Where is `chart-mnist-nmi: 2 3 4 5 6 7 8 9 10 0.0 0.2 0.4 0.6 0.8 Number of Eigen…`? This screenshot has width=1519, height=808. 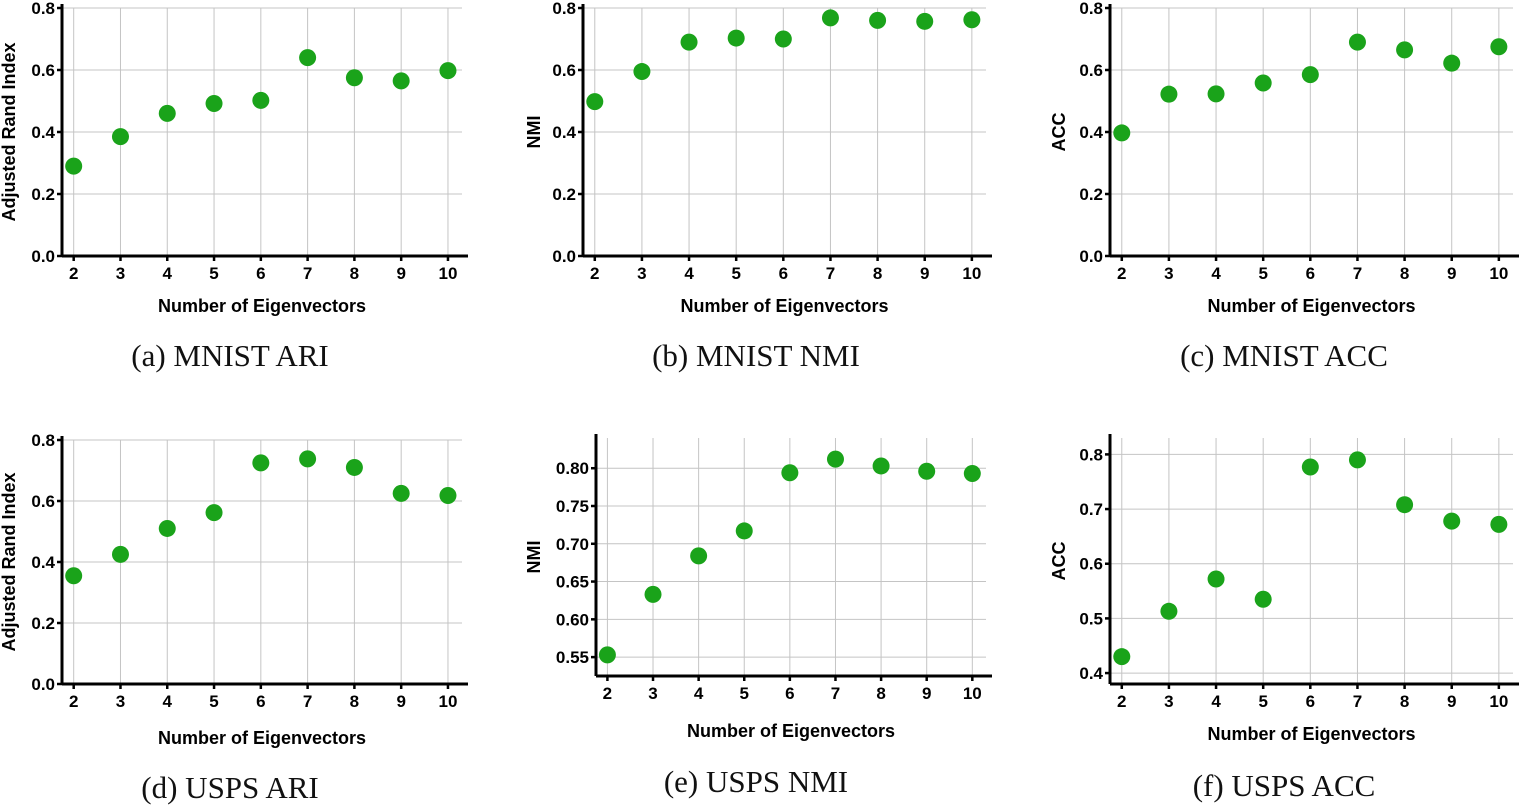 chart-mnist-nmi: 2 3 4 5 6 7 8 9 10 0.0 0.2 0.4 0.6 0.8 Number of Eigen… is located at coordinates (758, 158).